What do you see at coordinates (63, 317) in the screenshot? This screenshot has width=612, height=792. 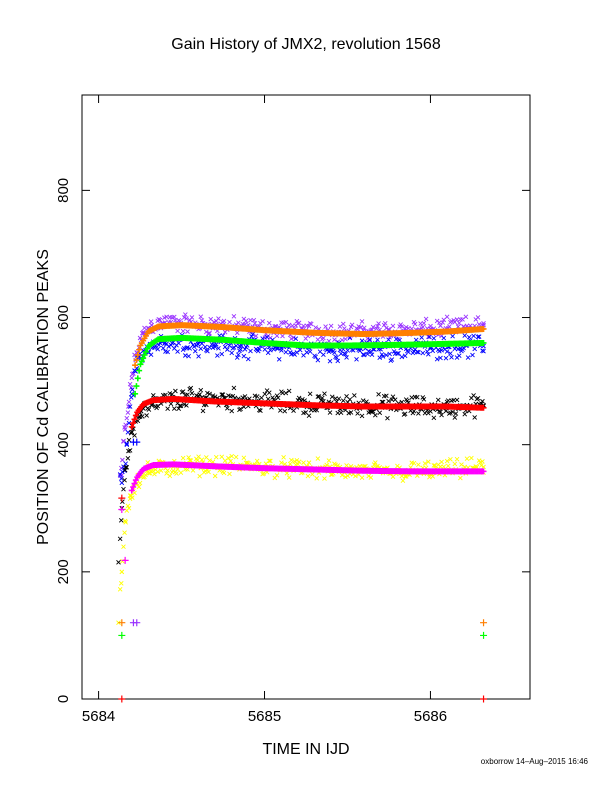 I see `y-tick-label: 600` at bounding box center [63, 317].